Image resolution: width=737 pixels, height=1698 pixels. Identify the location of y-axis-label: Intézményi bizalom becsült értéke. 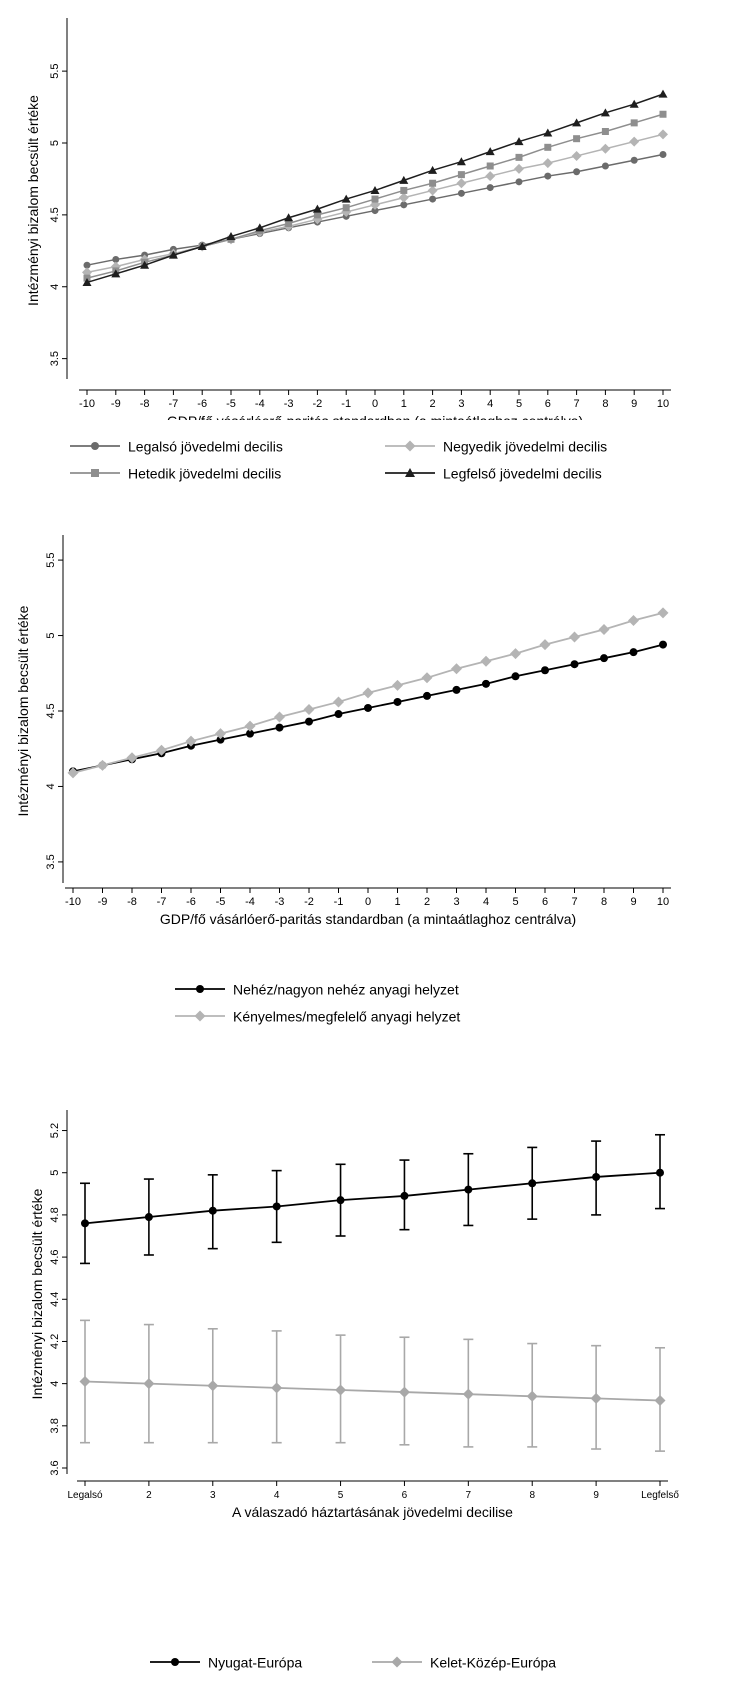
(23, 710).